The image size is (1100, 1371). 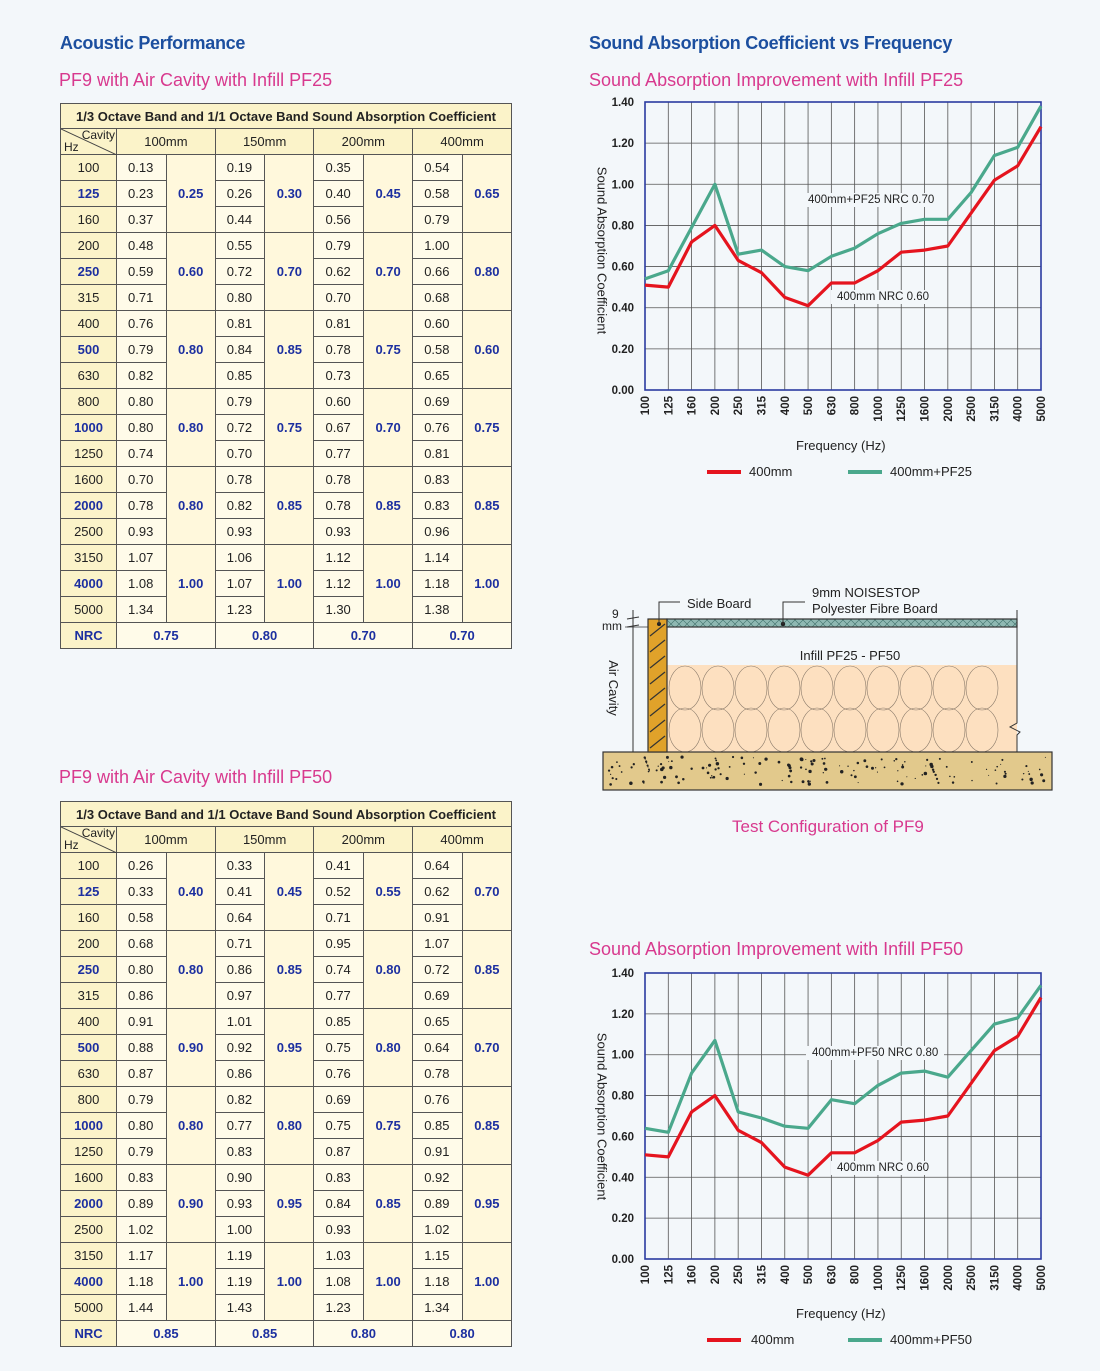 I want to click on x-tick-label: 3150, so click(x=995, y=1278).